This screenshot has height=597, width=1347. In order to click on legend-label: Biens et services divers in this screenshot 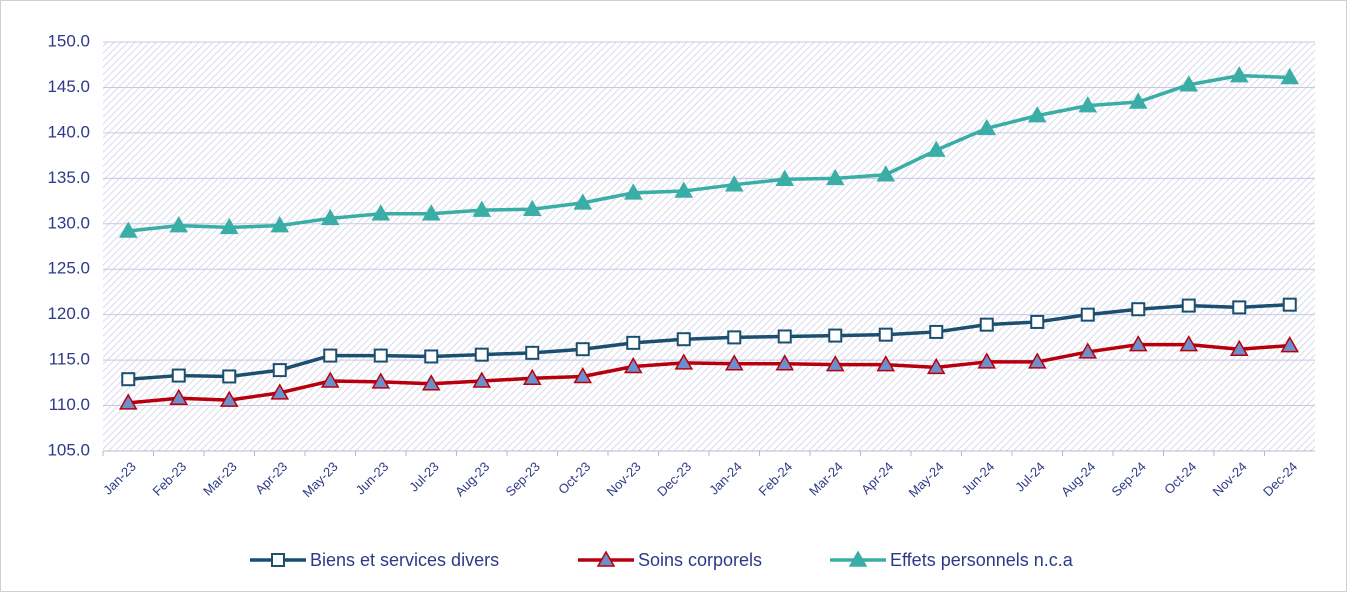, I will do `click(404, 560)`.